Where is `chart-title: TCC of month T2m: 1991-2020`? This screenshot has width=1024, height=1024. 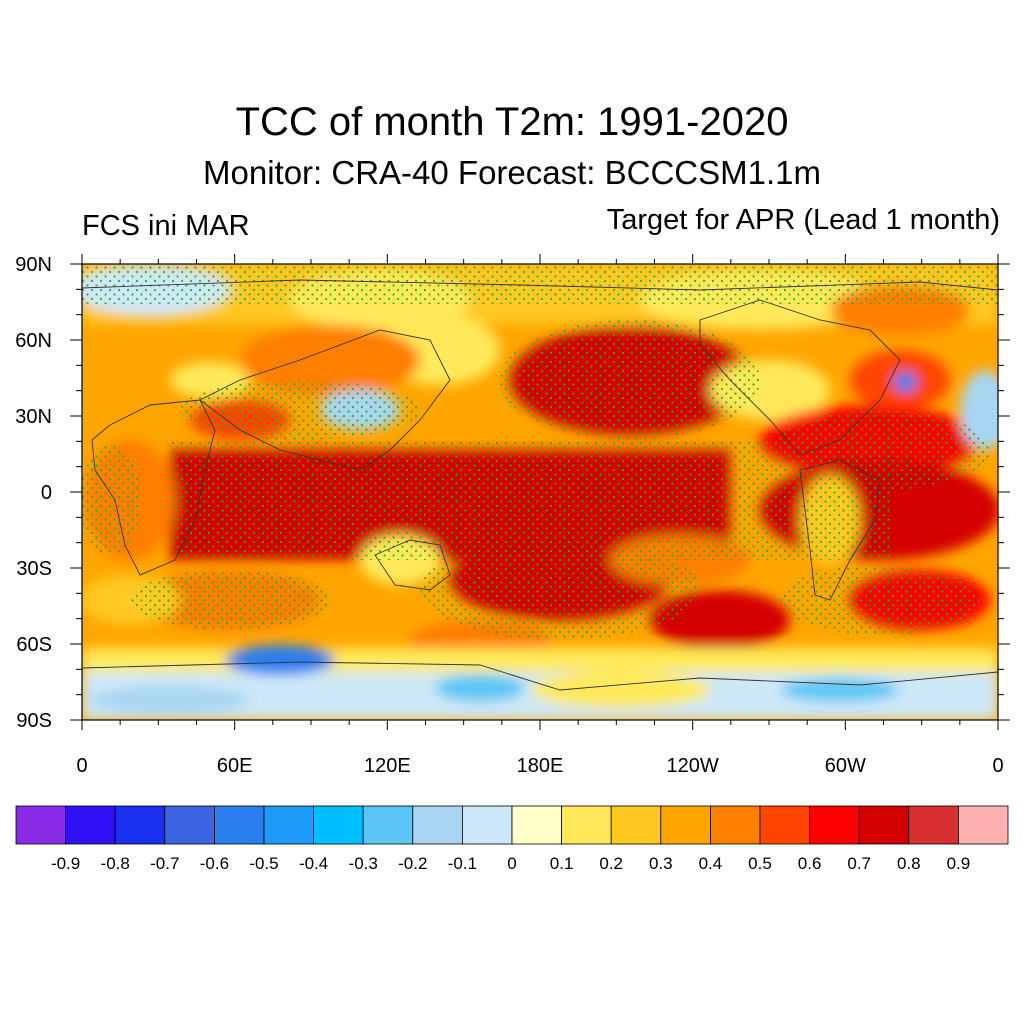
chart-title: TCC of month T2m: 1991-2020 is located at coordinates (512, 122).